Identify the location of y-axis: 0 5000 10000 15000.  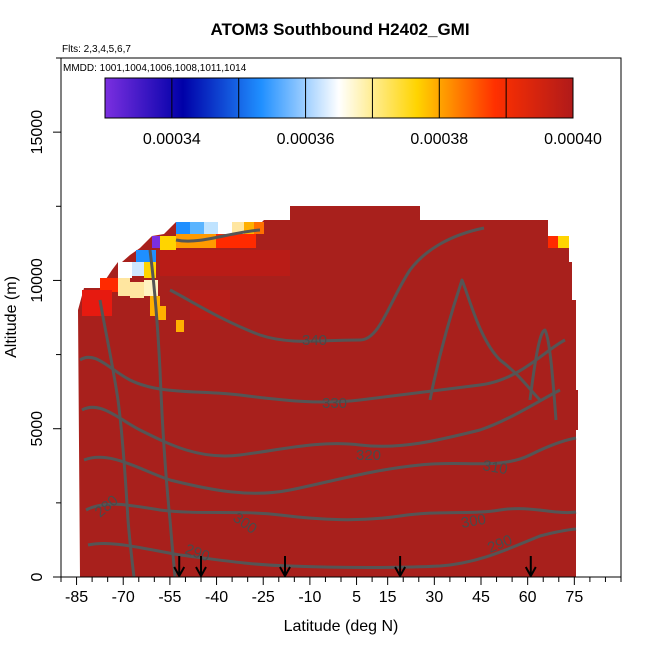
(45, 319).